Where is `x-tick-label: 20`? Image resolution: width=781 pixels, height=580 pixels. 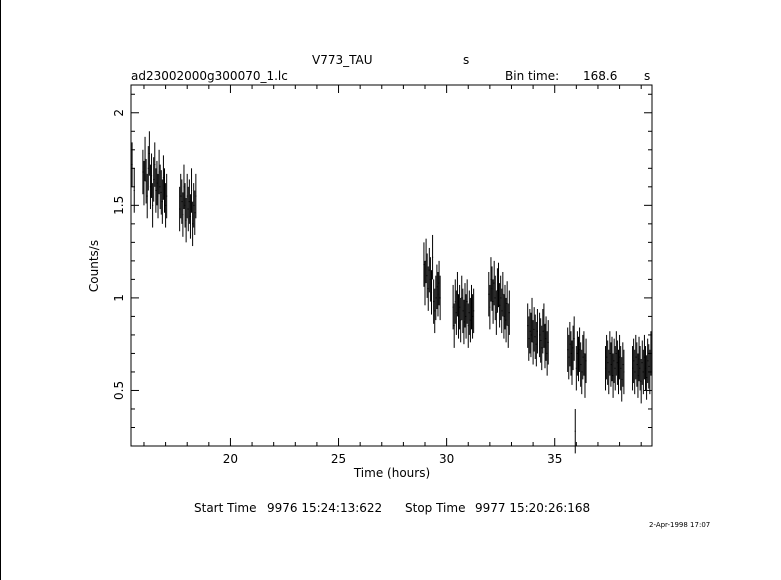 x-tick-label: 20 is located at coordinates (230, 459).